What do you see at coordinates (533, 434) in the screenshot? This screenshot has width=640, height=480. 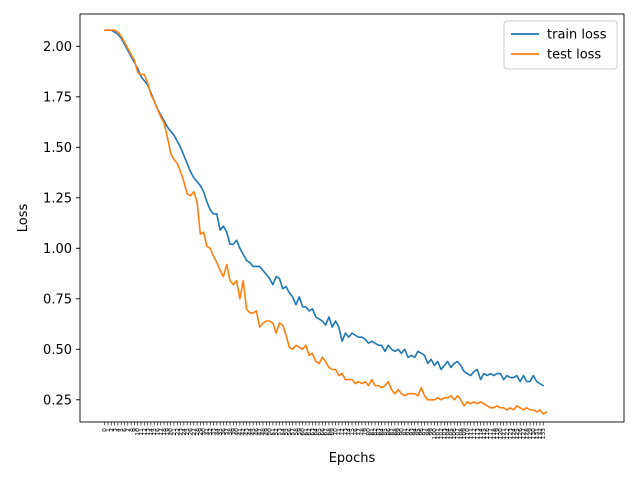 I see `x-tick-label: 130` at bounding box center [533, 434].